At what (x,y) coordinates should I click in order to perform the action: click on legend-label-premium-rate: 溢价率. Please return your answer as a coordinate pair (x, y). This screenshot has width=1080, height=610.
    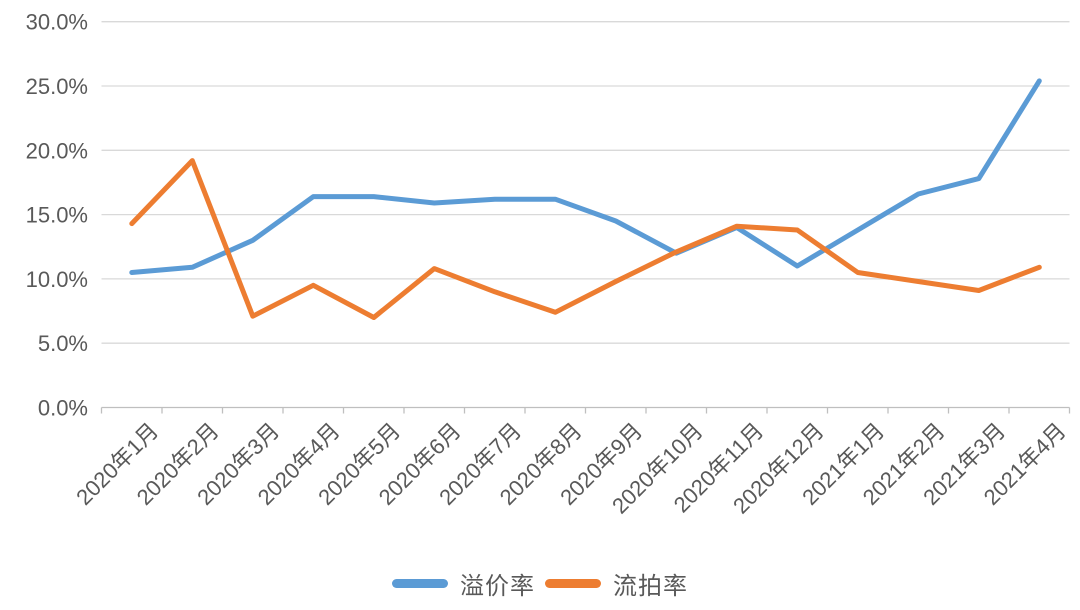
    Looking at the image, I should click on (497, 586).